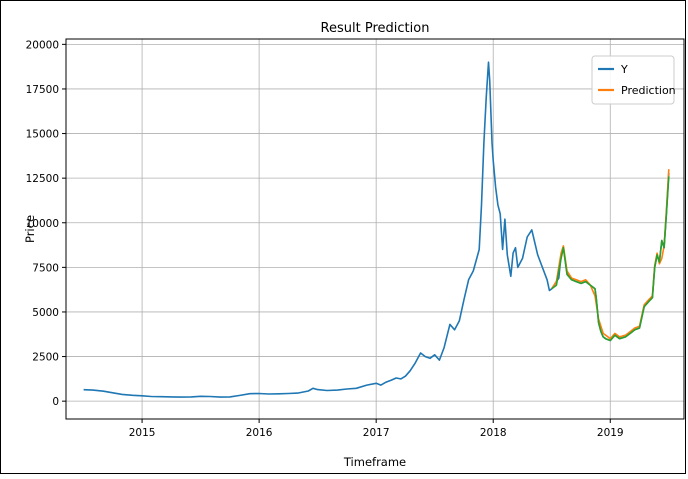 The width and height of the screenshot is (688, 479). I want to click on y-axis-ticks: 0 2500 5000 7500 10000 12500 15000 17500 20000, so click(46, 223).